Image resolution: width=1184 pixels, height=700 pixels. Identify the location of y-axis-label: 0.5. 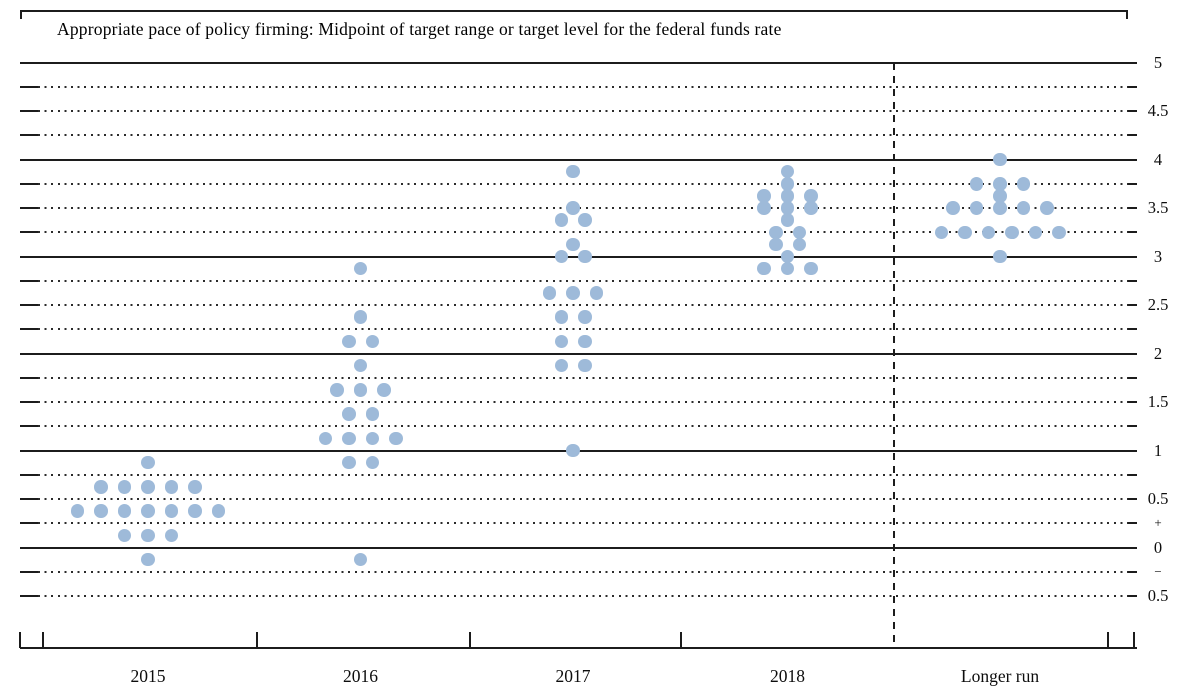
(1158, 595).